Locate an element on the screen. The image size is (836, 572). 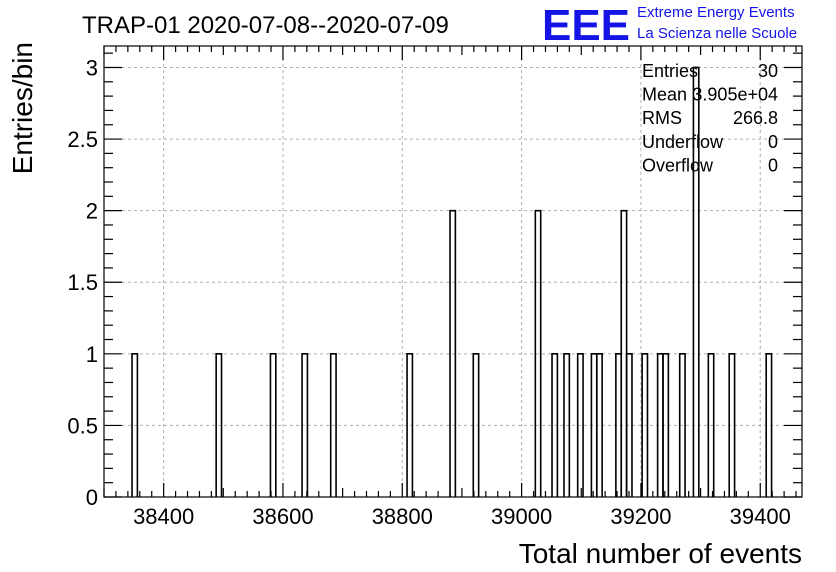
y-tick-label: 2.5 is located at coordinates (82, 139).